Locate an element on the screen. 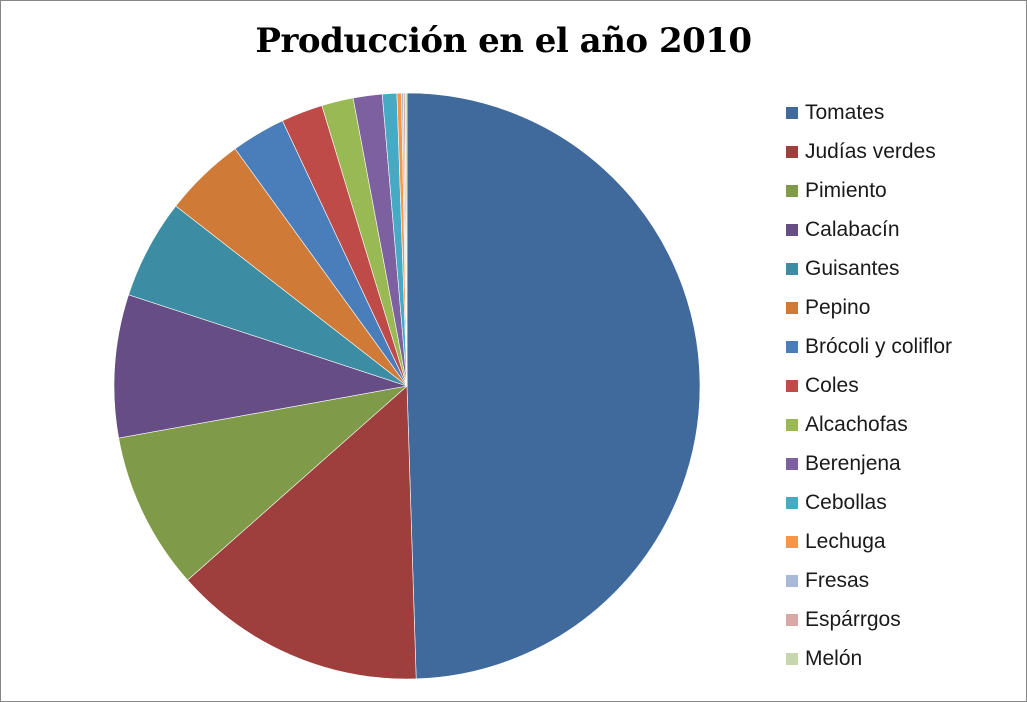 The width and height of the screenshot is (1027, 702). legend-item: Brócoli y coliflor is located at coordinates (869, 346).